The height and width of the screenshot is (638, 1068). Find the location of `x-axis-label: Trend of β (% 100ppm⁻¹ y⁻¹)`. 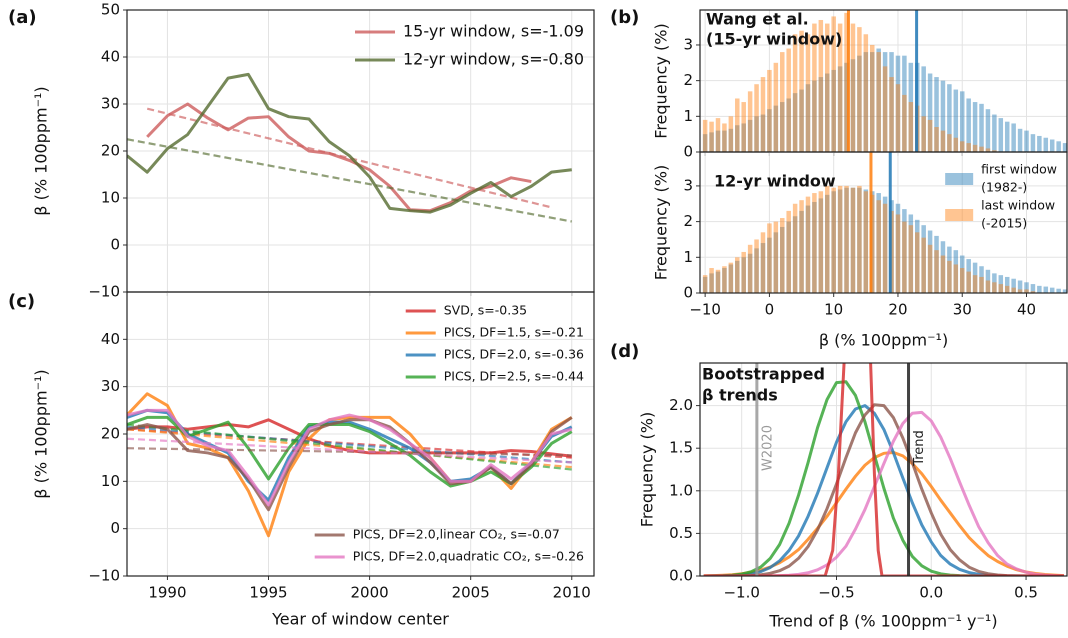

x-axis-label: Trend of β (% 100ppm⁻¹ y⁻¹) is located at coordinates (882, 621).